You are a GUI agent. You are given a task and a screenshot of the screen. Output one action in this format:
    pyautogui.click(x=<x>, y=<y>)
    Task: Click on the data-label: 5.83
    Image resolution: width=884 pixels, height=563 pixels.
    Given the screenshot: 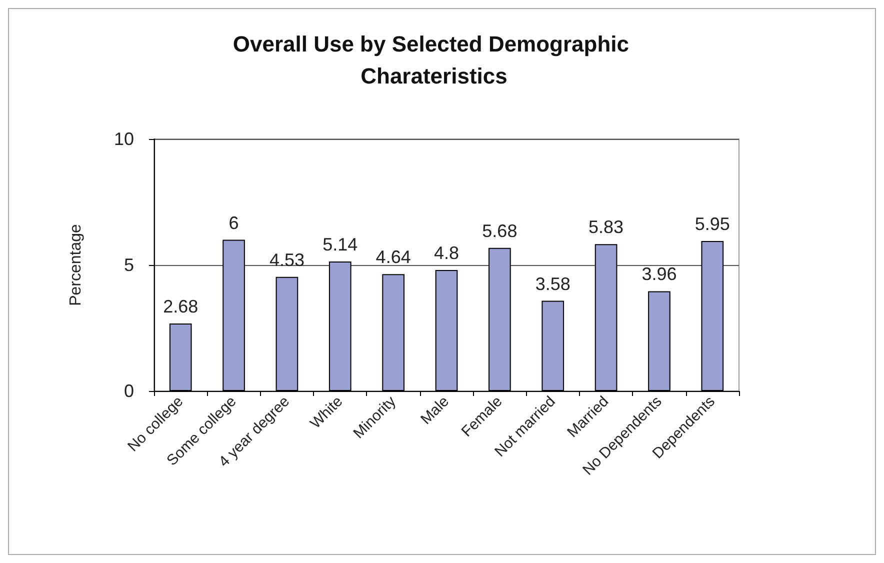 What is the action you would take?
    pyautogui.click(x=606, y=227)
    